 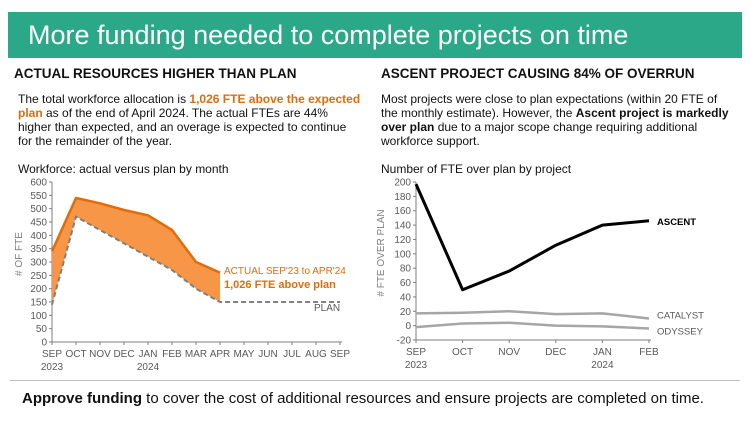 What do you see at coordinates (220, 354) in the screenshot?
I see `x-tick-label: APR` at bounding box center [220, 354].